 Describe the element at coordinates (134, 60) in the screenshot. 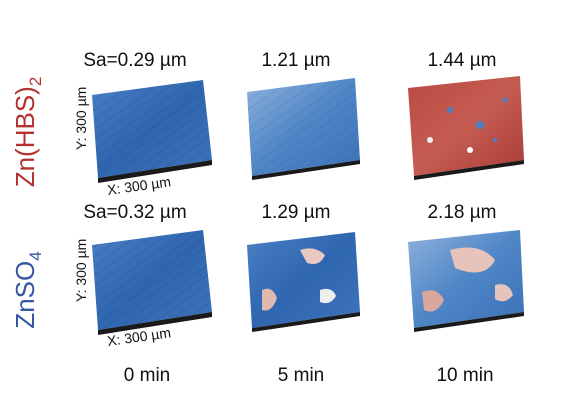

I see `roughness-value: Sa=0.29 µm` at that location.